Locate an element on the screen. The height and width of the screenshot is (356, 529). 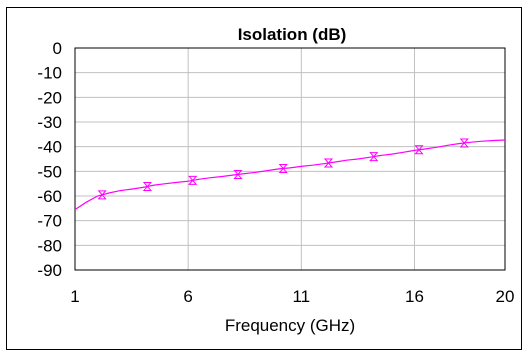
y-tick-label: 0 is located at coordinates (57, 48).